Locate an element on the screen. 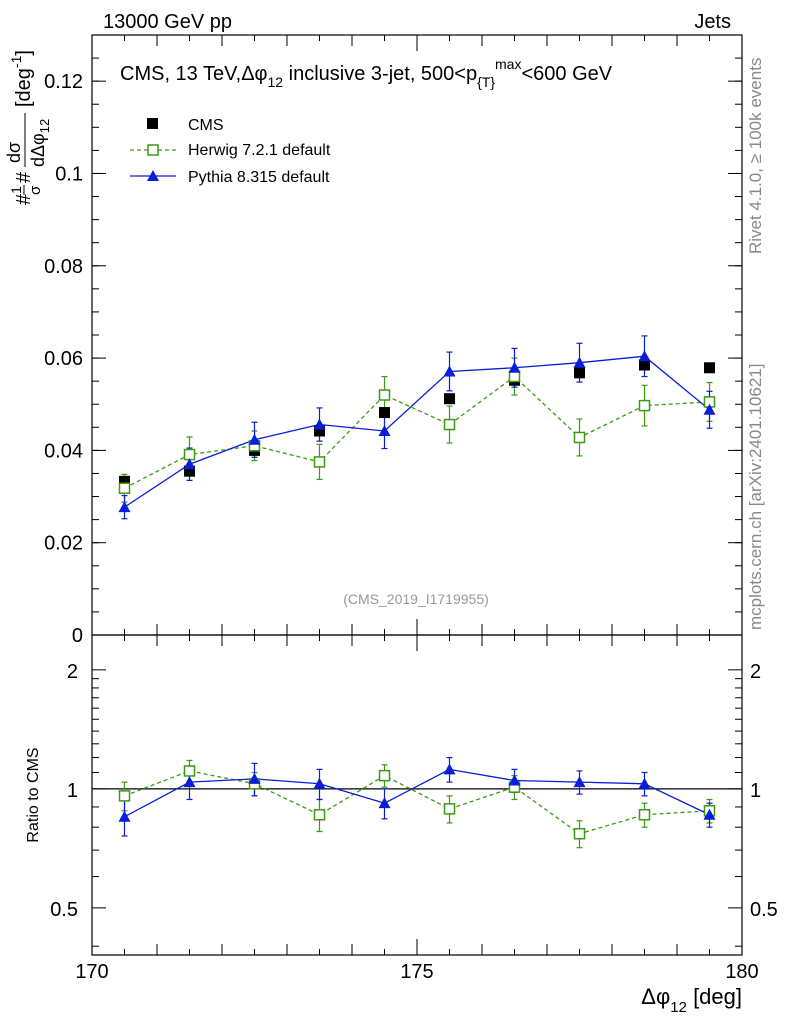  title-main: CMS, 13 TeV, is located at coordinates (180, 74).